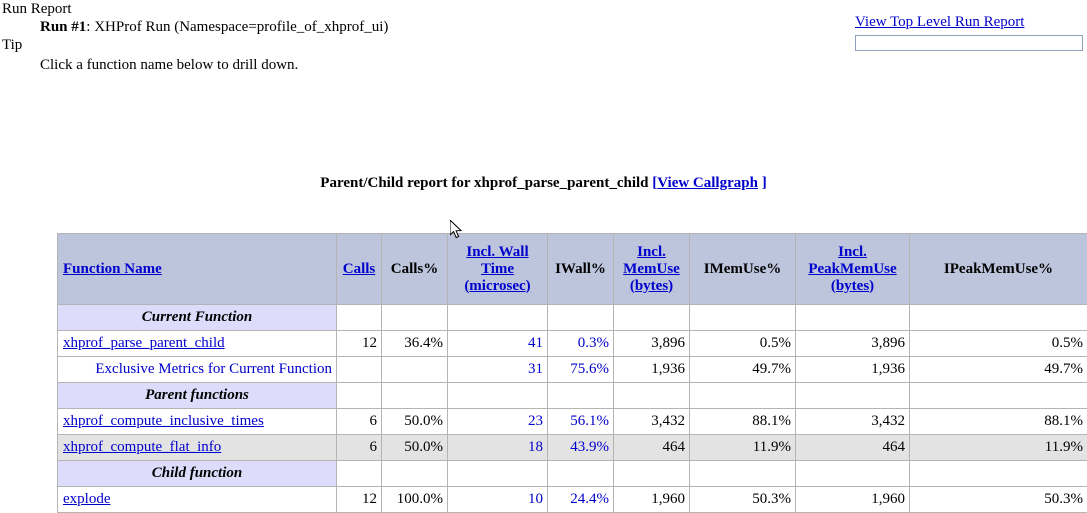 This screenshot has width=1087, height=513. What do you see at coordinates (213, 369) in the screenshot?
I see `function-name-label: Exclusive Metrics for Current Function` at bounding box center [213, 369].